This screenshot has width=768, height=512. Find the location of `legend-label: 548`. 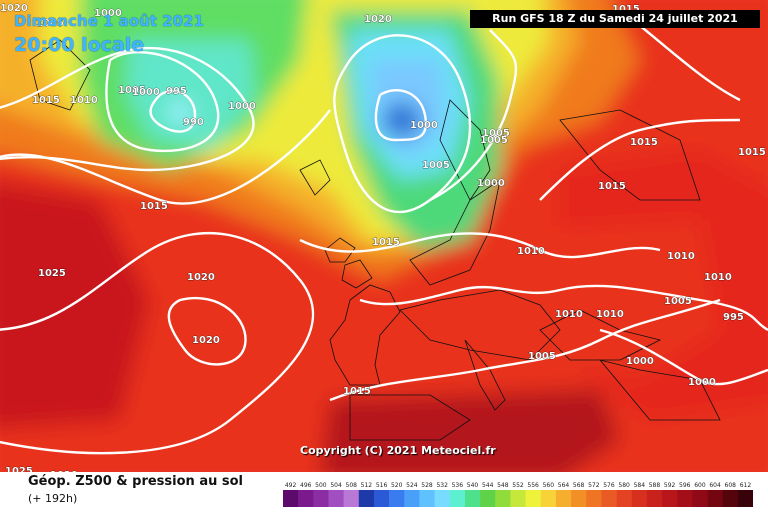

legend-label: 548 is located at coordinates (503, 485).